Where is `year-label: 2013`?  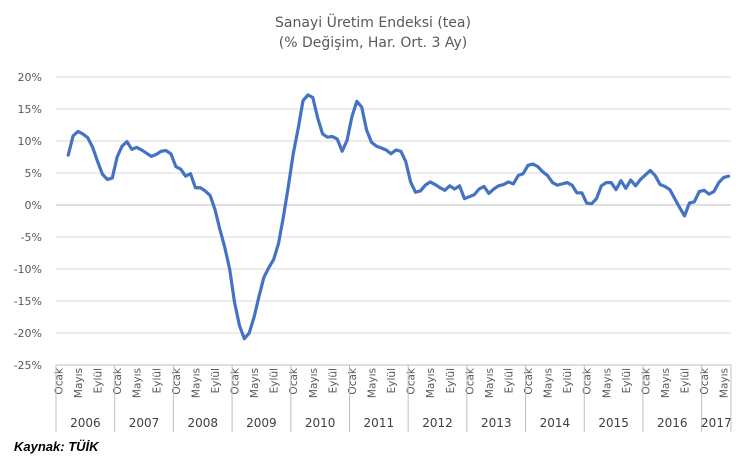 year-label: 2013 is located at coordinates (496, 423).